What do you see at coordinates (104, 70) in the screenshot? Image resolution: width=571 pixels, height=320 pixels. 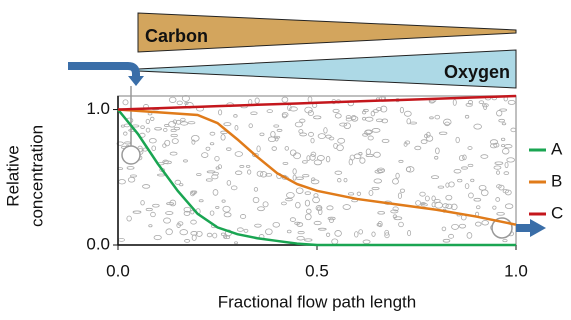 I see `inlet-pipe` at bounding box center [104, 70].